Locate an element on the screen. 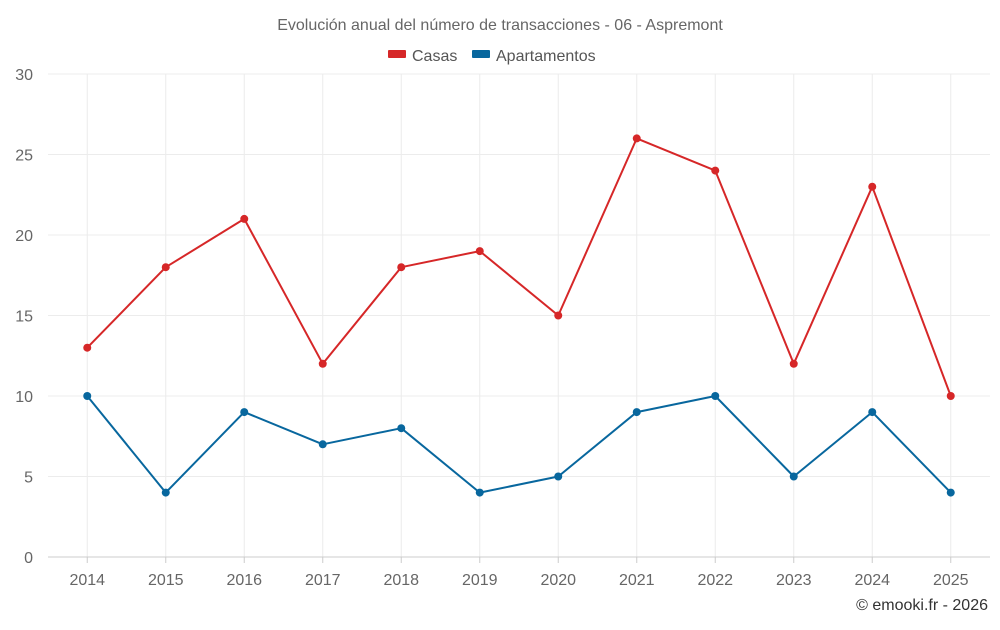 The image size is (1000, 630). legend-label-casas: Casas is located at coordinates (434, 56).